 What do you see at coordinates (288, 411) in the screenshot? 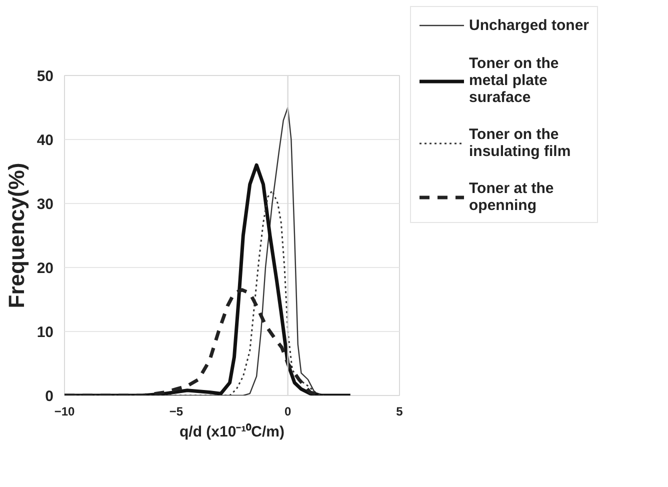
I see `x-tick-label: 0` at bounding box center [288, 411].